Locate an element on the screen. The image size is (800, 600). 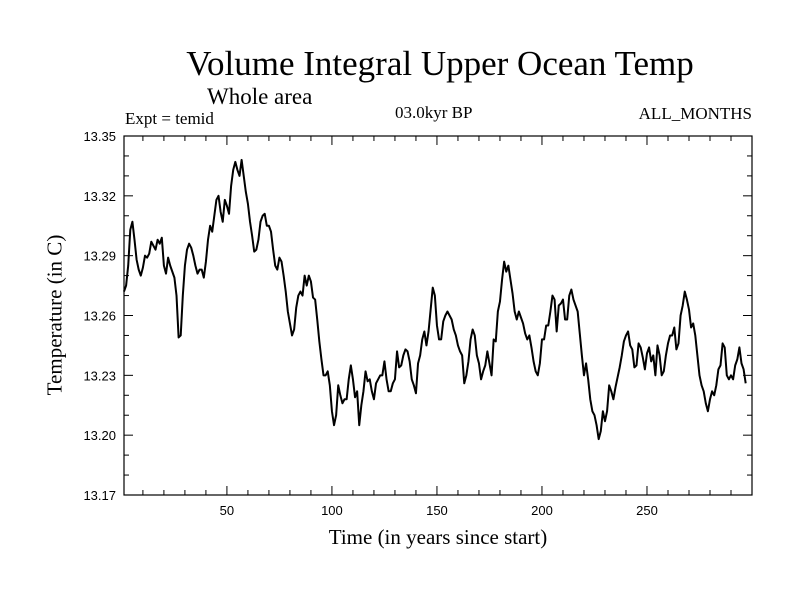
y-tick-label: 13.35 is located at coordinates (99, 136).